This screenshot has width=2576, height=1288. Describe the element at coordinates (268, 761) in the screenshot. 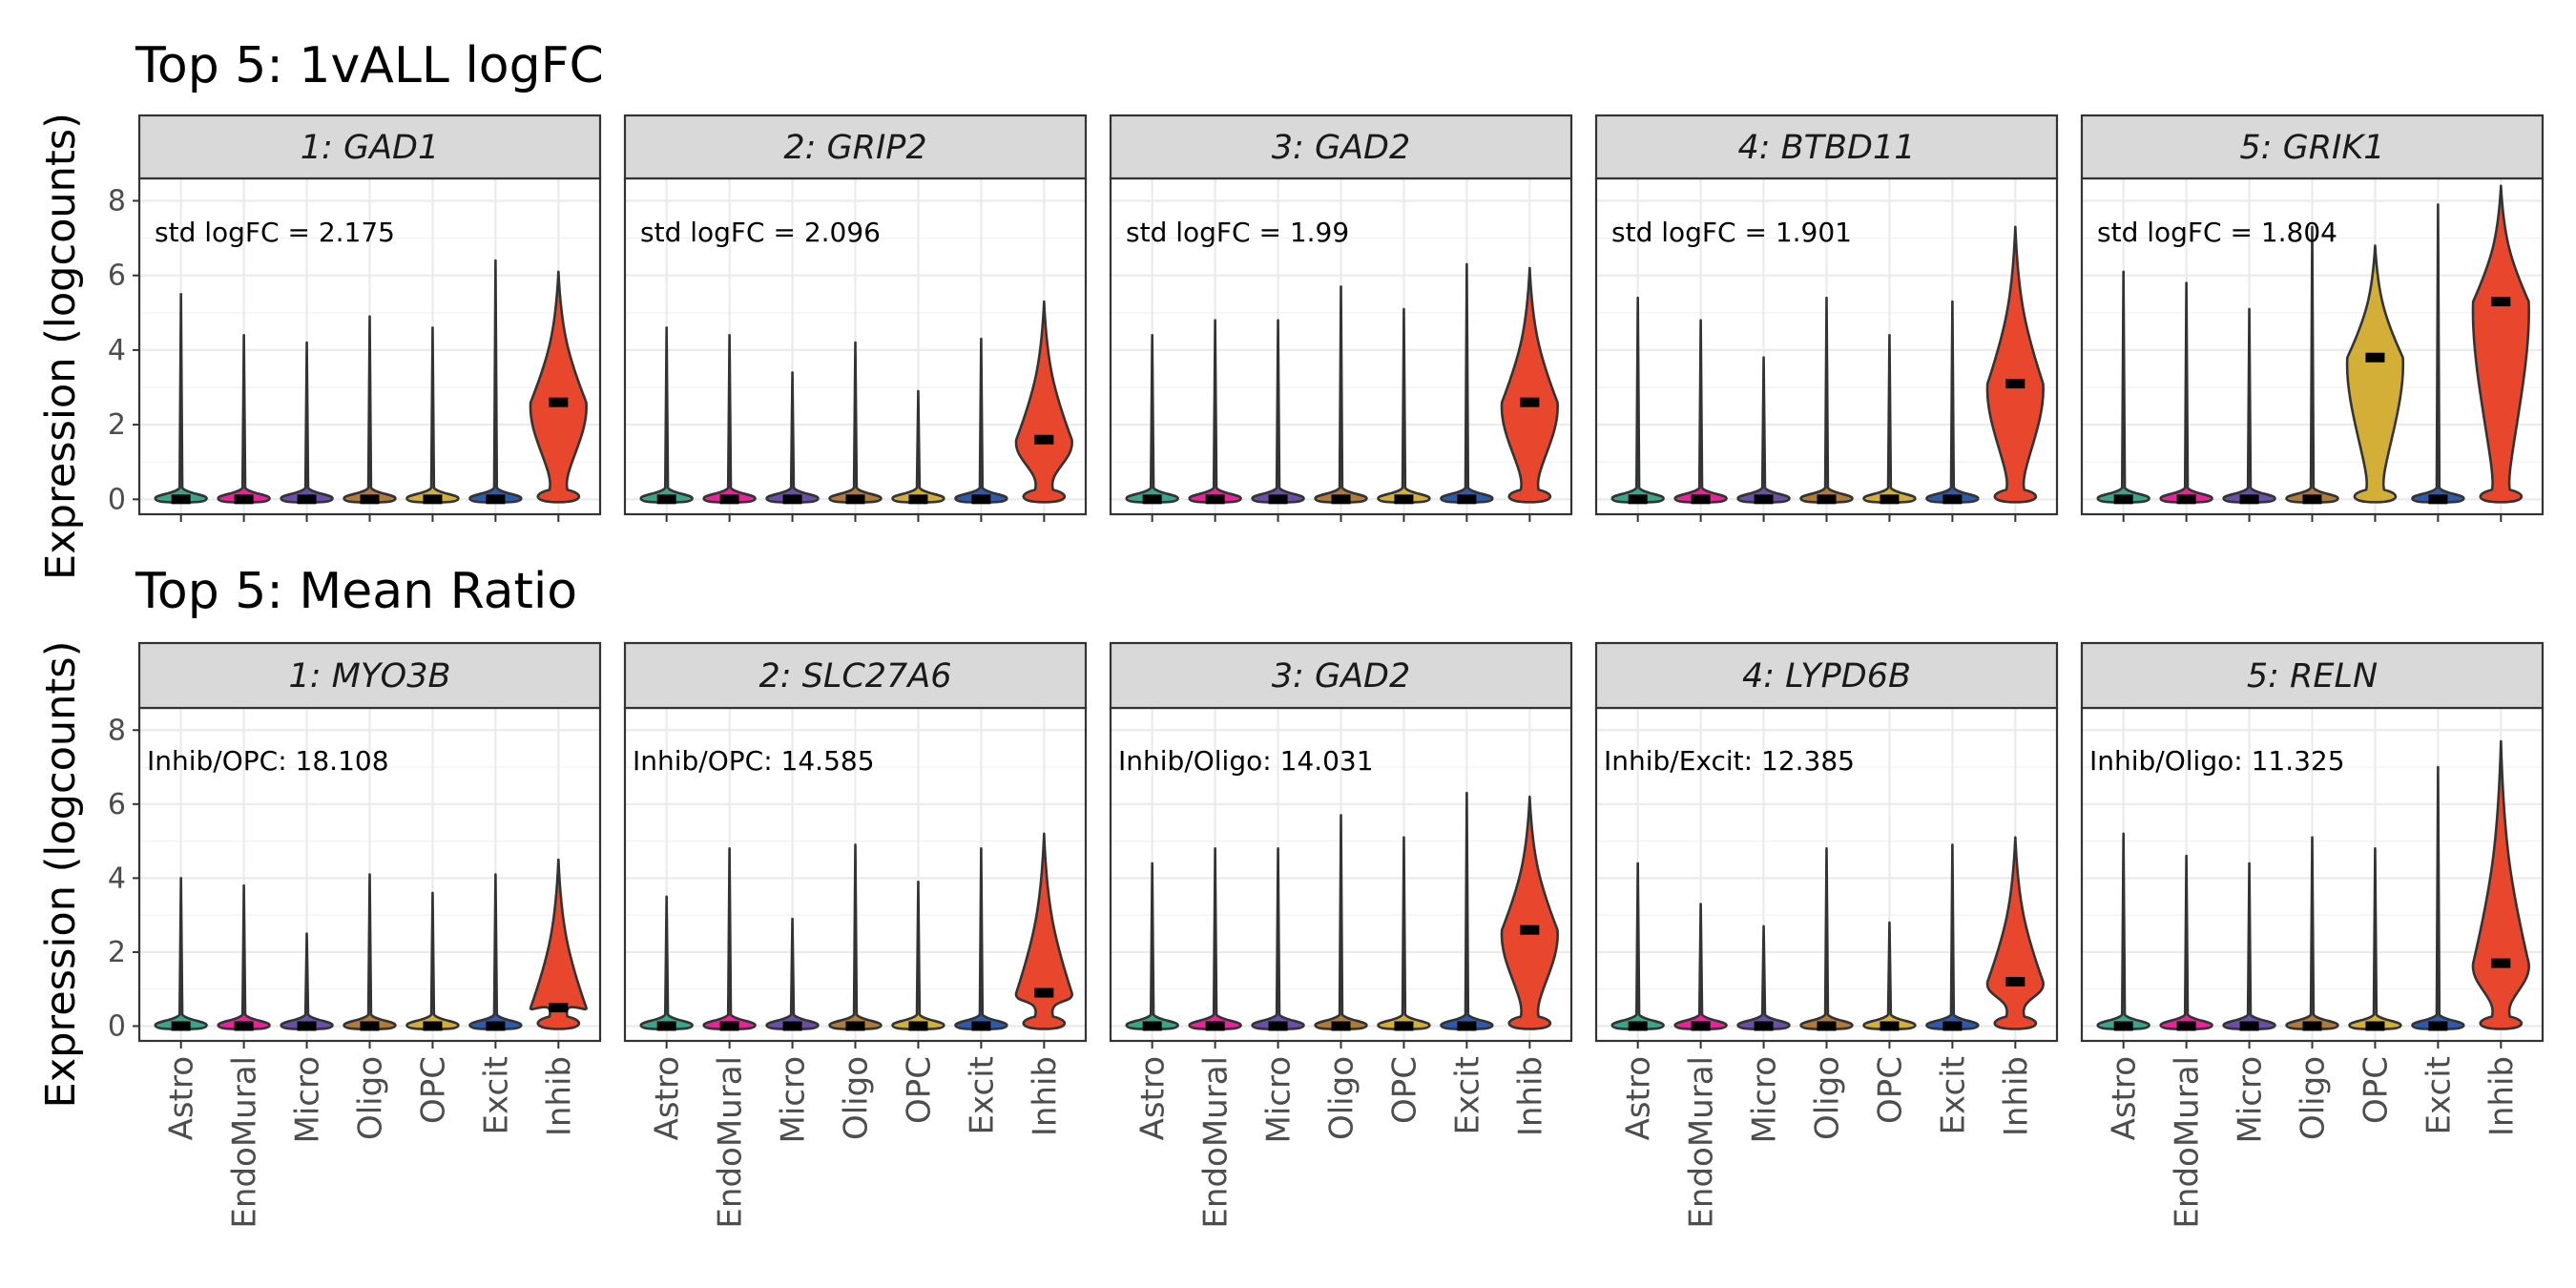

I see `panel-annotation: Inhib/OPC: 18.108` at that location.